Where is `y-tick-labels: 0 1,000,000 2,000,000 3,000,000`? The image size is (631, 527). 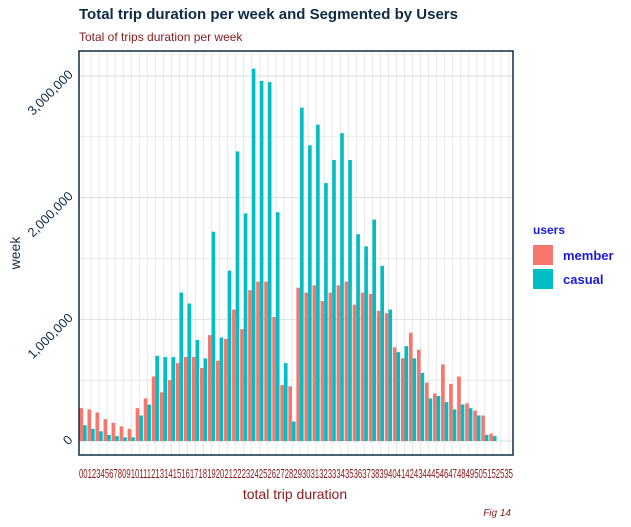 y-tick-labels: 0 1,000,000 2,000,000 3,000,000 is located at coordinates (50, 257).